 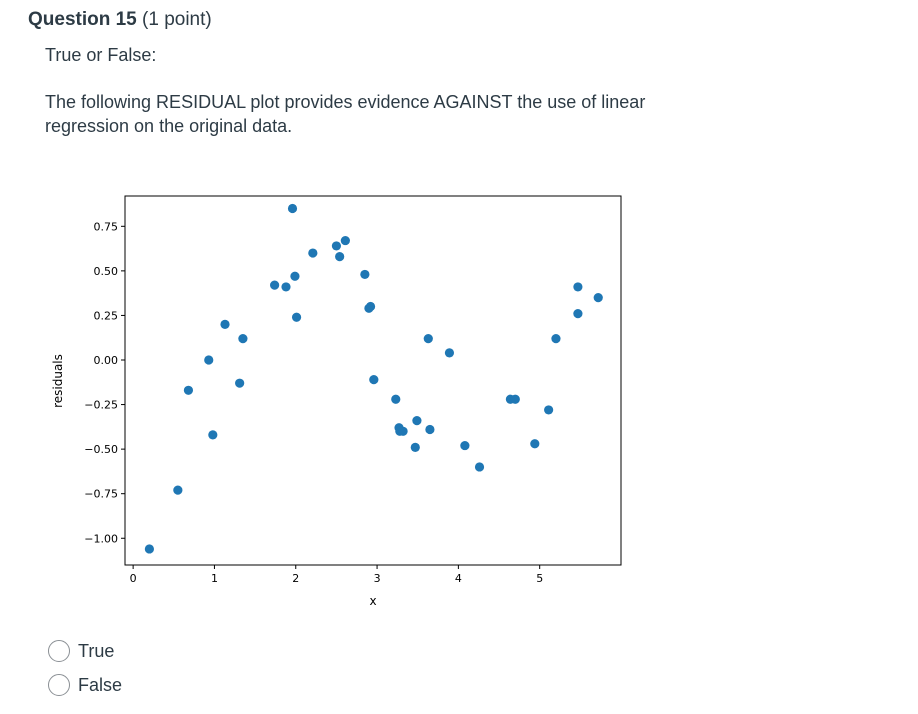 What do you see at coordinates (101, 449) in the screenshot?
I see `y-tick-label: −0.50` at bounding box center [101, 449].